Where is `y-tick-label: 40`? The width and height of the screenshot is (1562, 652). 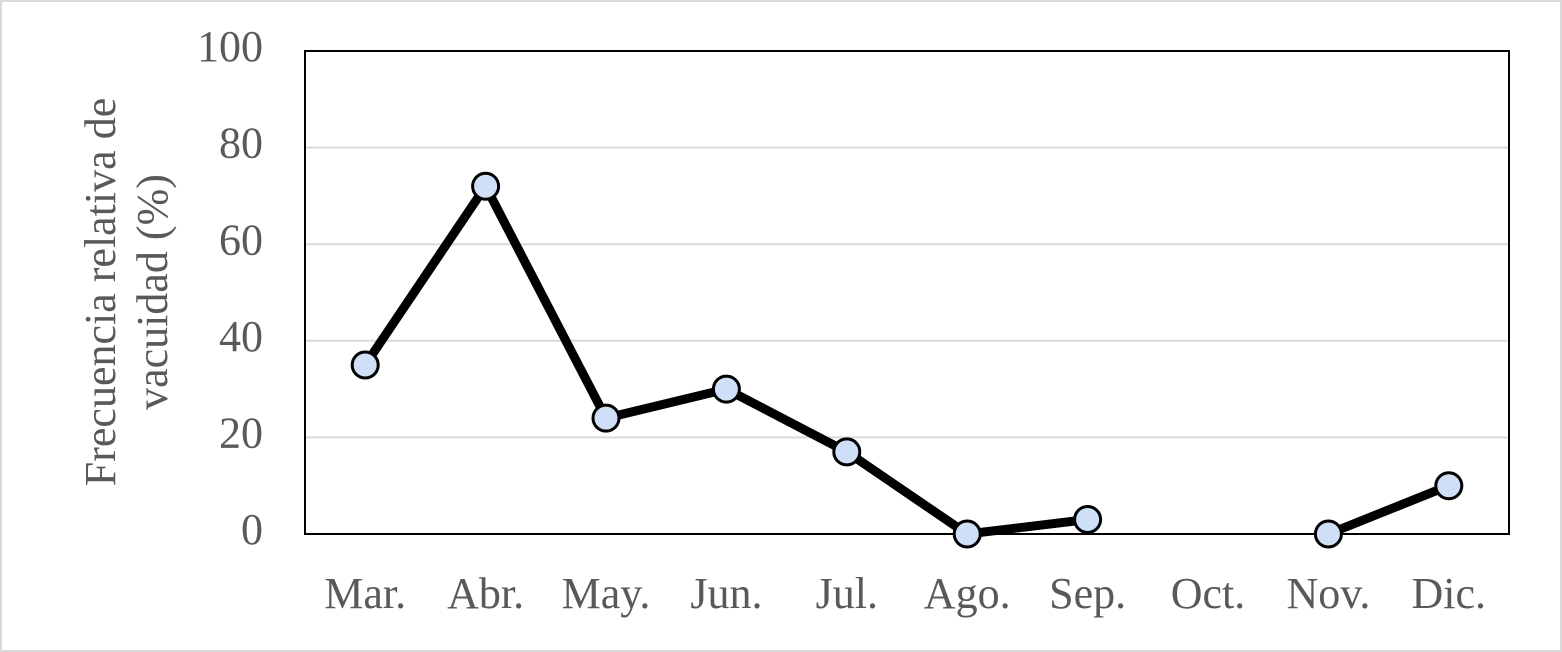
y-tick-label: 40 is located at coordinates (241, 336).